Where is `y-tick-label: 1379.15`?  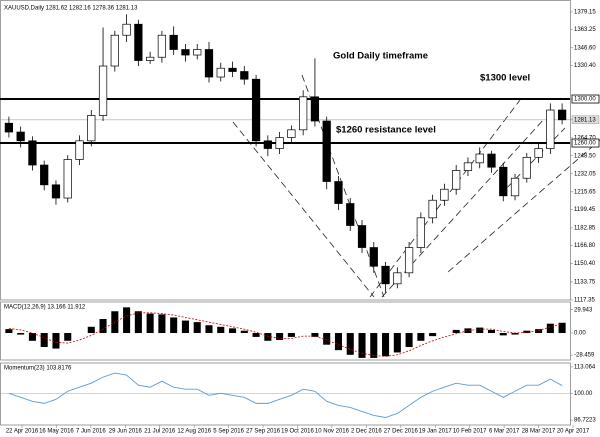
y-tick-label: 1379.15 is located at coordinates (585, 13).